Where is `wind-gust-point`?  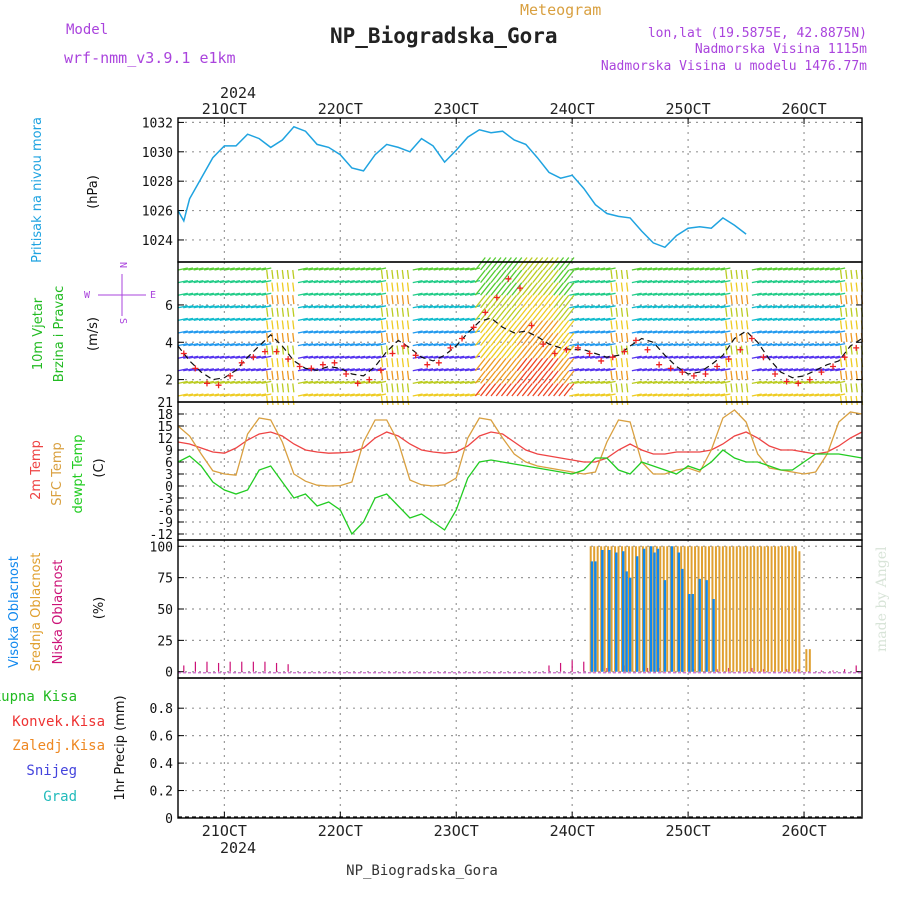 wind-gust-point is located at coordinates (775, 374).